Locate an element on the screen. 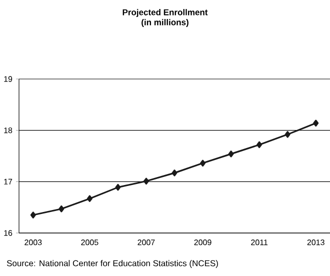  x-tick-label: 2011 is located at coordinates (259, 243).